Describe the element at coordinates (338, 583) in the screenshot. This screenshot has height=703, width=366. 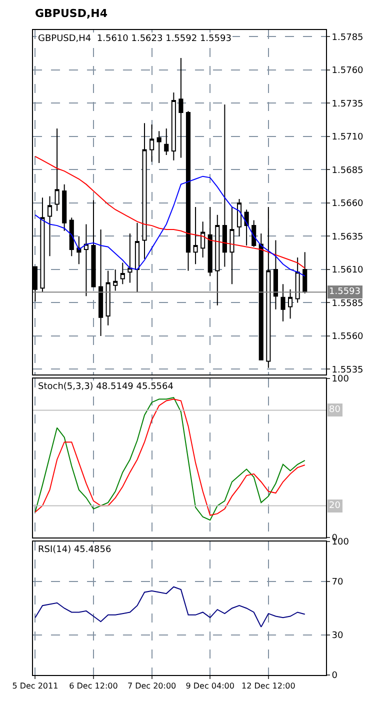
I see `y-tick-label: 70` at that location.